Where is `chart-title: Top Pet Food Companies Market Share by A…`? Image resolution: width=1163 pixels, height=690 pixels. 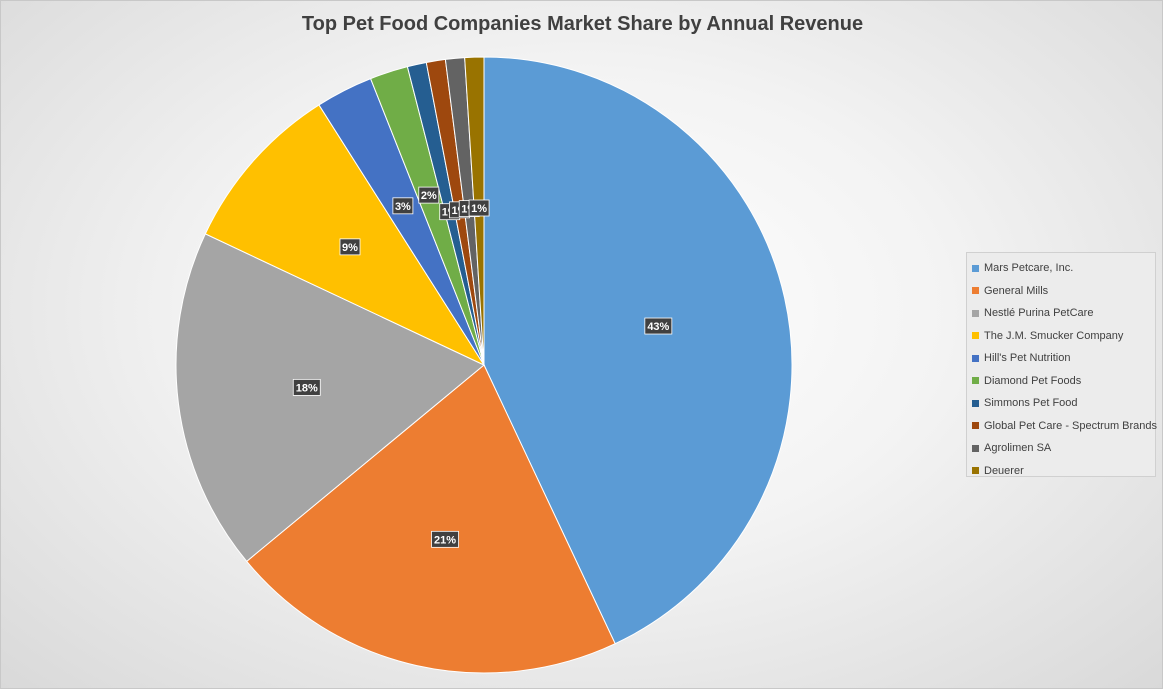
chart-title: Top Pet Food Companies Market Share by A… is located at coordinates (582, 24).